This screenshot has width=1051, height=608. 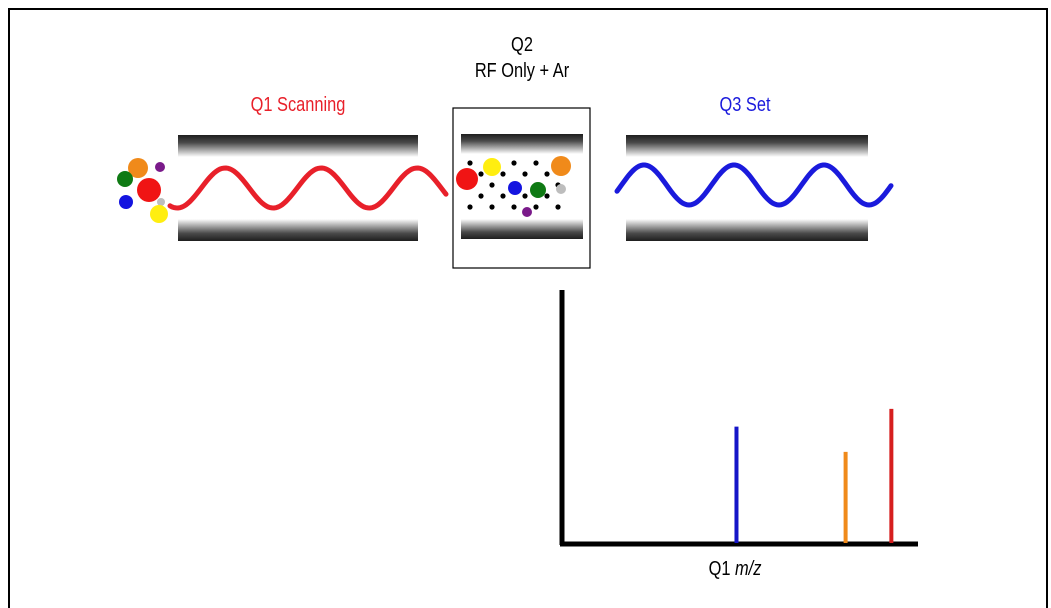 What do you see at coordinates (298, 230) in the screenshot?
I see `q1-lower-rod` at bounding box center [298, 230].